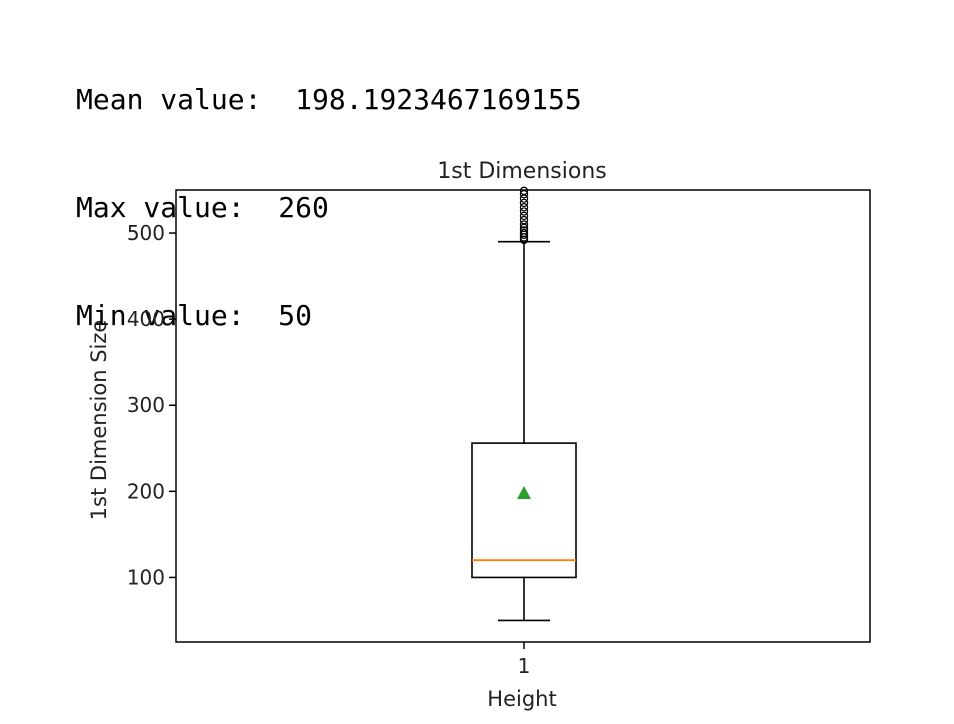 The width and height of the screenshot is (954, 724). I want to click on y-tick-label: 400, so click(146, 319).